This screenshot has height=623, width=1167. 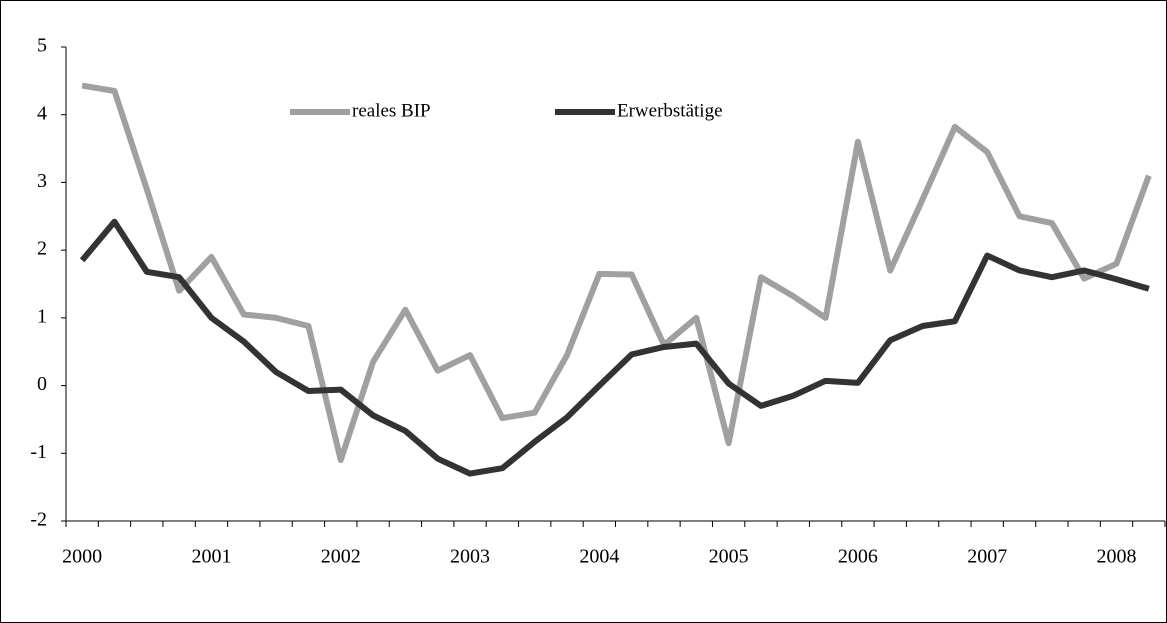 I want to click on y-tick-label: -2, so click(x=38, y=520).